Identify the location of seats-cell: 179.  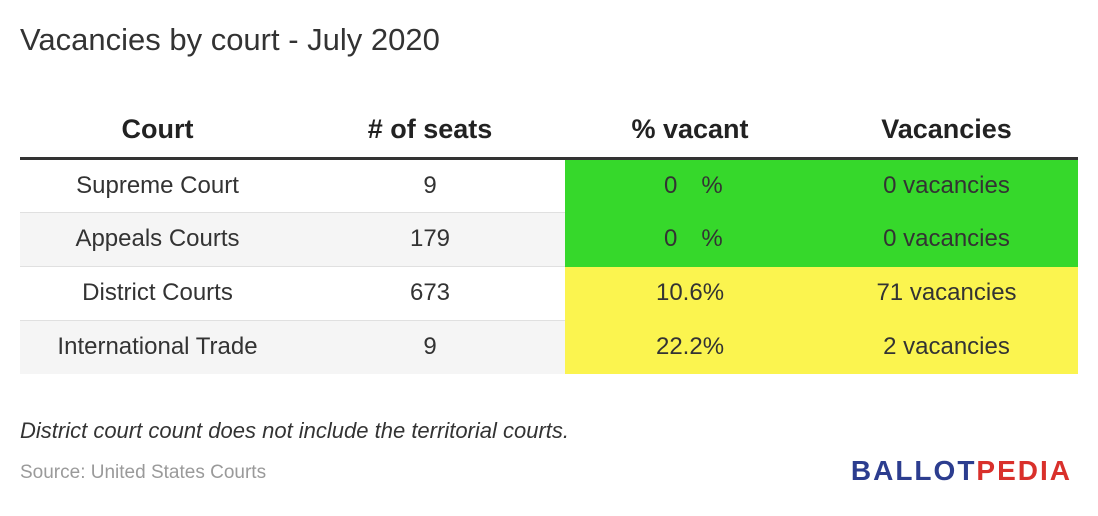
(430, 239).